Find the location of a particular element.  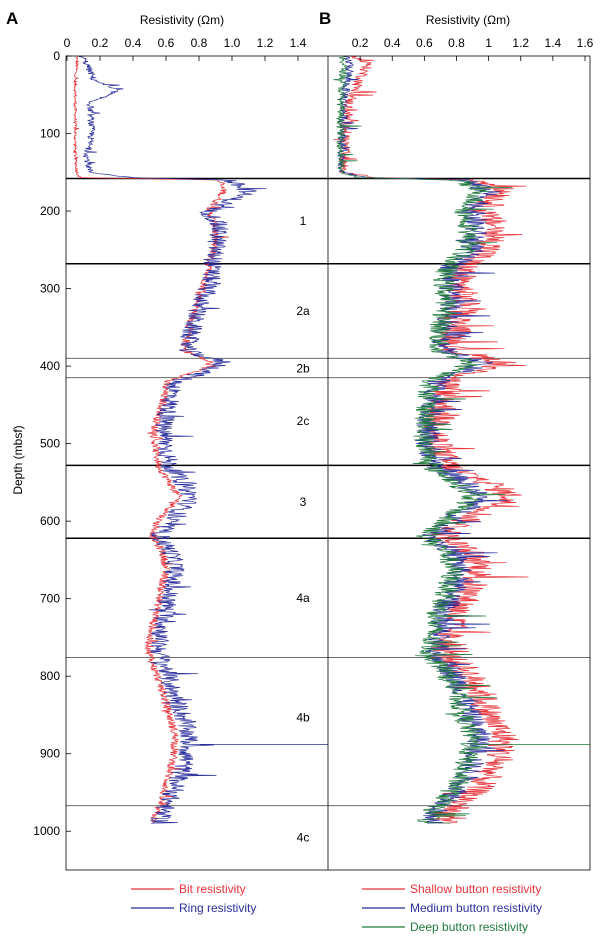

panel-b-xtick-label: 1.2 is located at coordinates (520, 43).